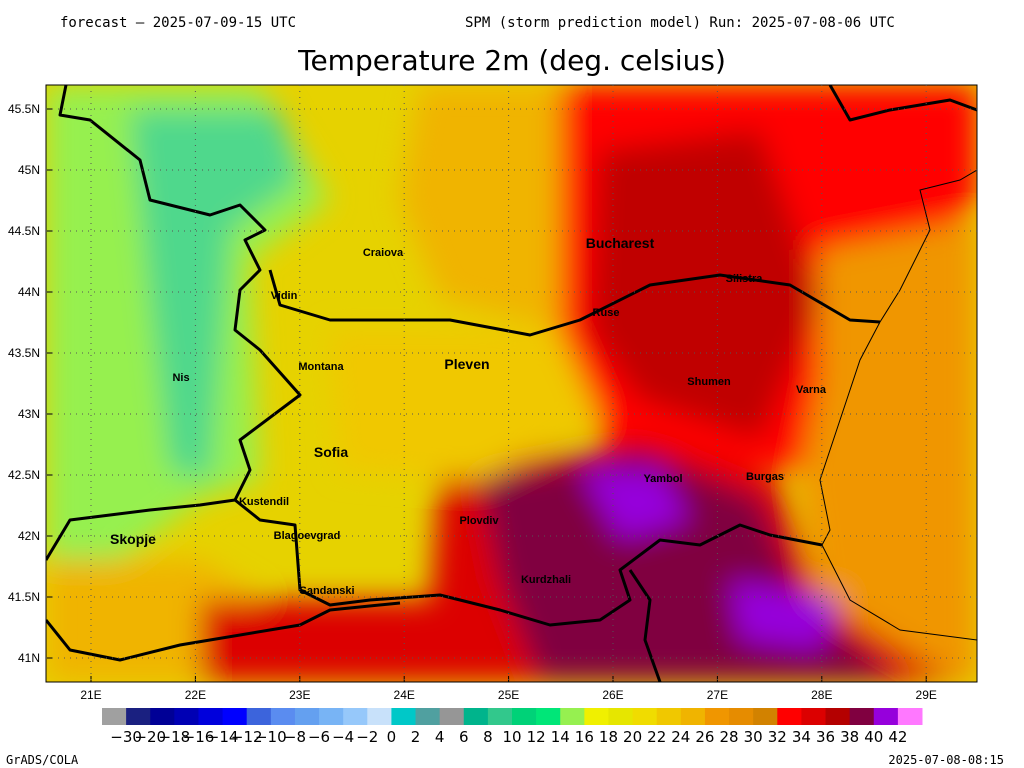 The image size is (1024, 768). What do you see at coordinates (299, 695) in the screenshot?
I see `lon-label: 23E` at bounding box center [299, 695].